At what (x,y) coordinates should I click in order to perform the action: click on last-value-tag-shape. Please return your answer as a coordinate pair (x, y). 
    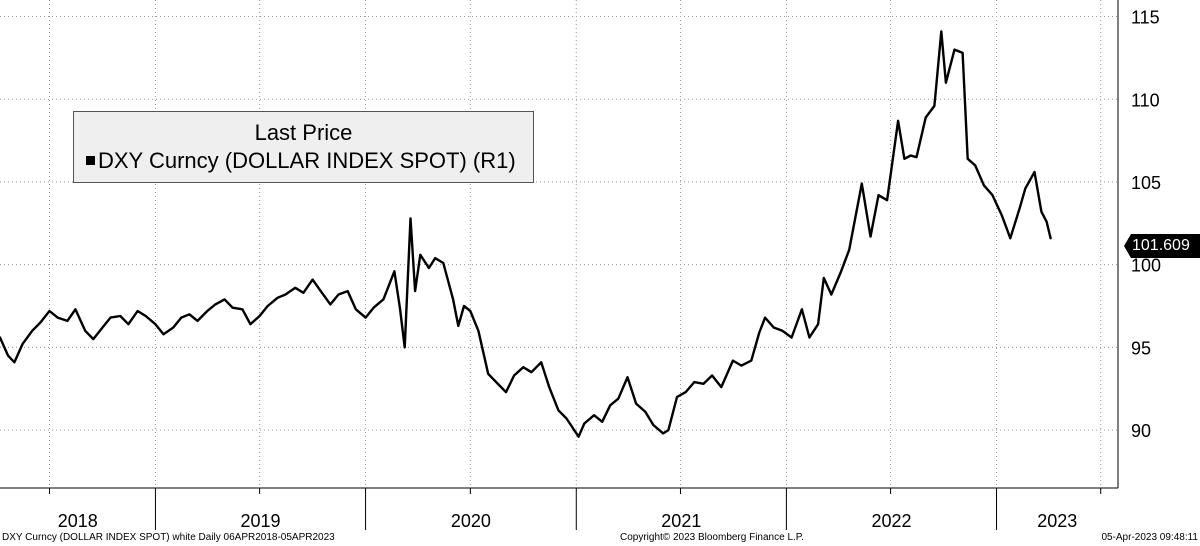
    Looking at the image, I should click on (1162, 246).